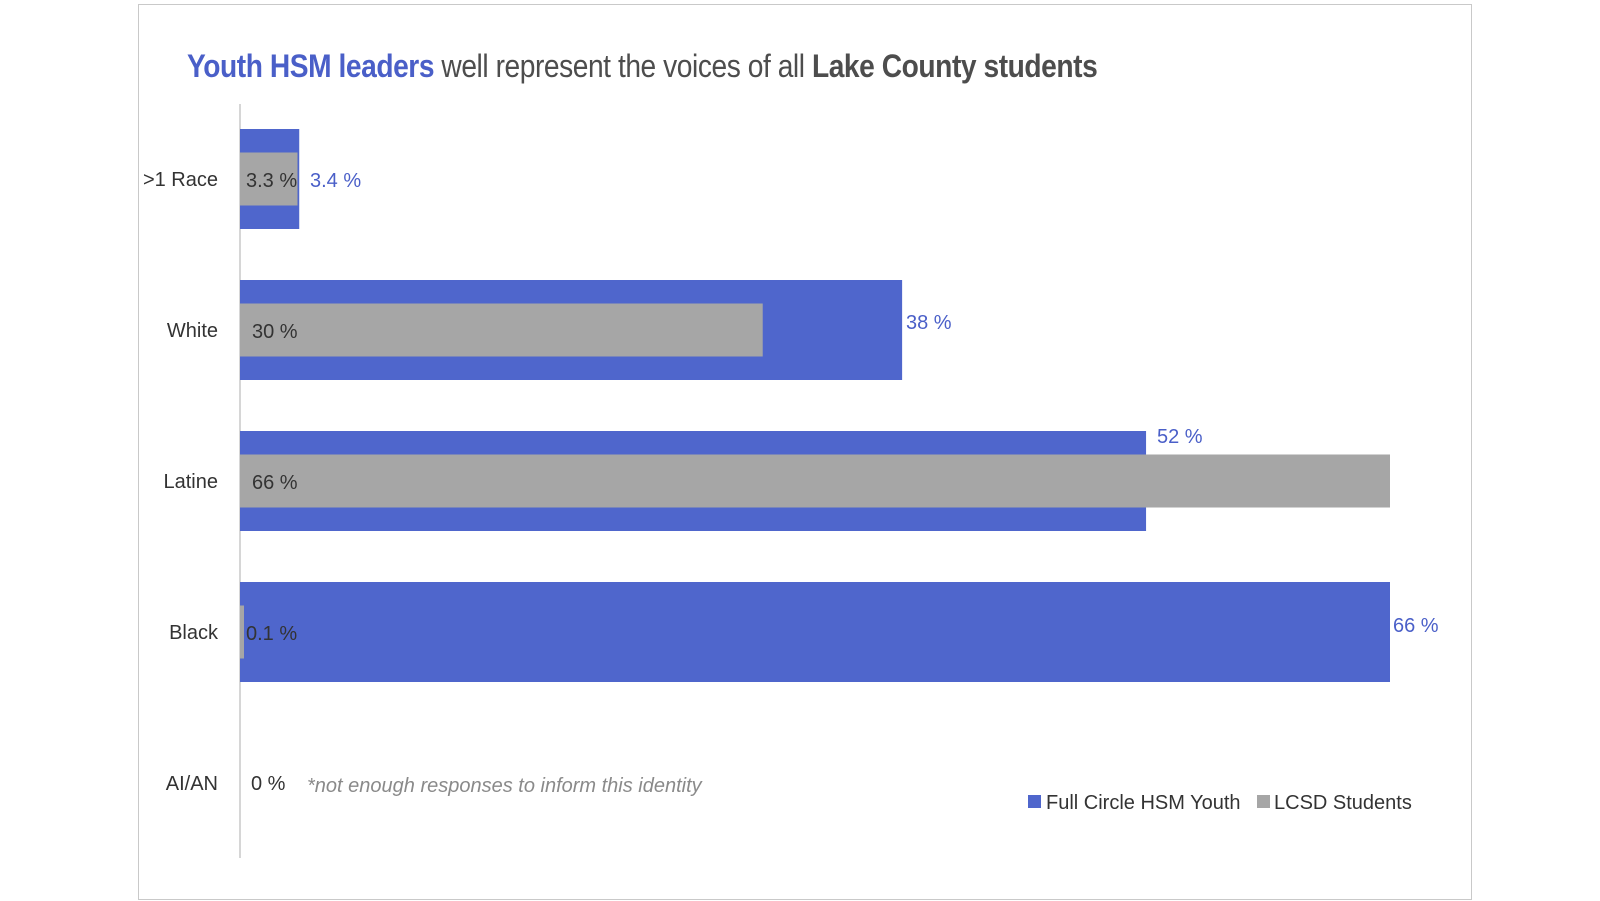 Image resolution: width=1600 pixels, height=901 pixels. What do you see at coordinates (311, 66) in the screenshot?
I see `title-highlight: Youth HSM leaders` at bounding box center [311, 66].